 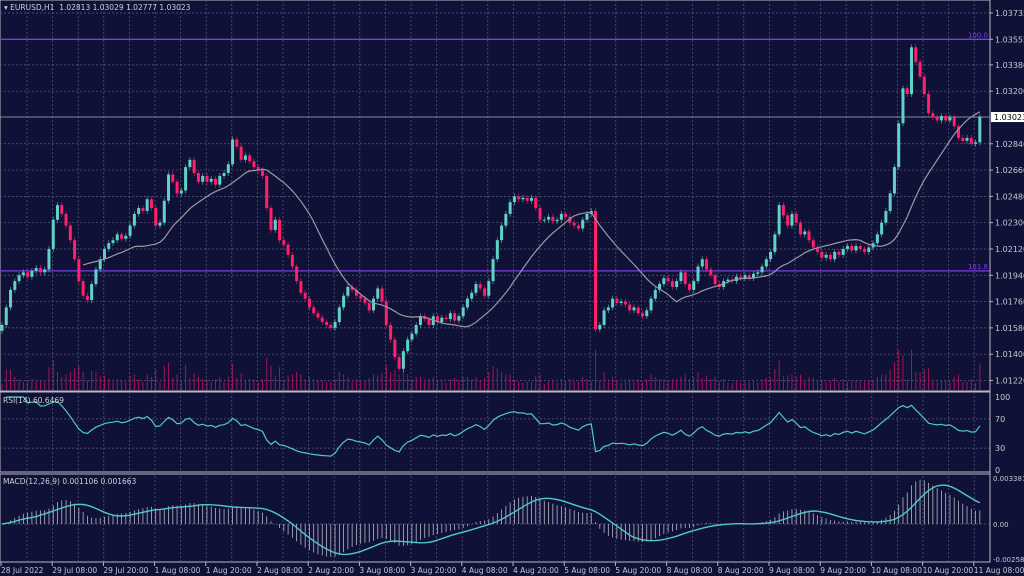 I want to click on time-axis-label: 9 Aug 20:00, so click(x=843, y=570).